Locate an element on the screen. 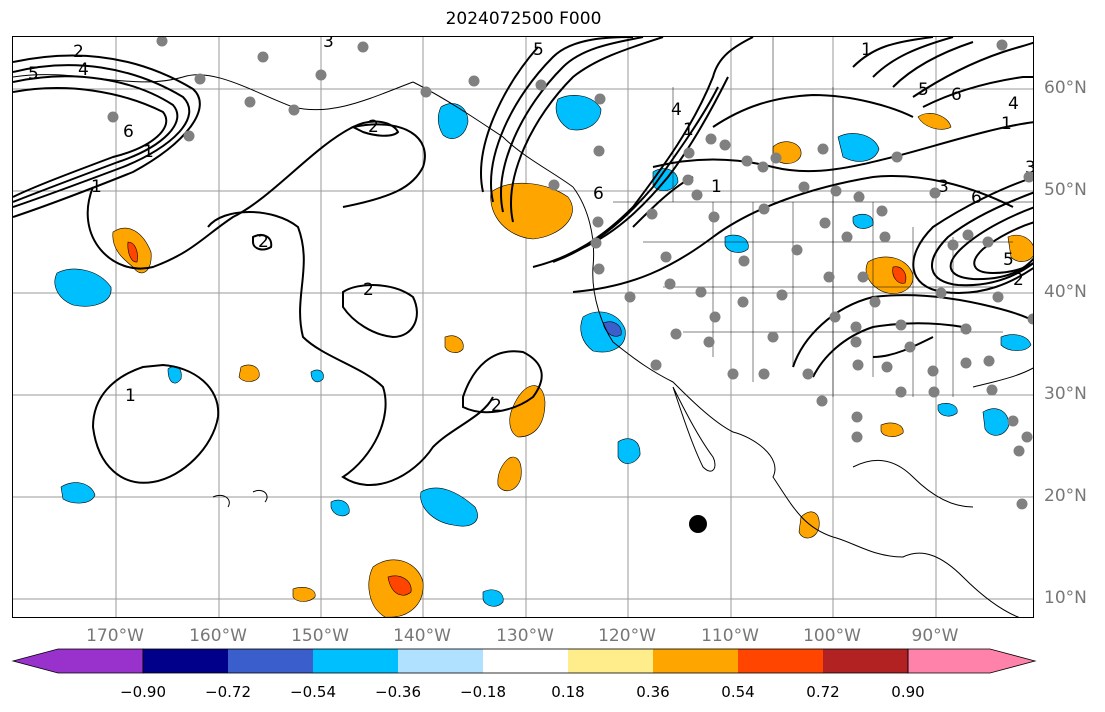  map-title: 2024072500 F000 is located at coordinates (523, 19).